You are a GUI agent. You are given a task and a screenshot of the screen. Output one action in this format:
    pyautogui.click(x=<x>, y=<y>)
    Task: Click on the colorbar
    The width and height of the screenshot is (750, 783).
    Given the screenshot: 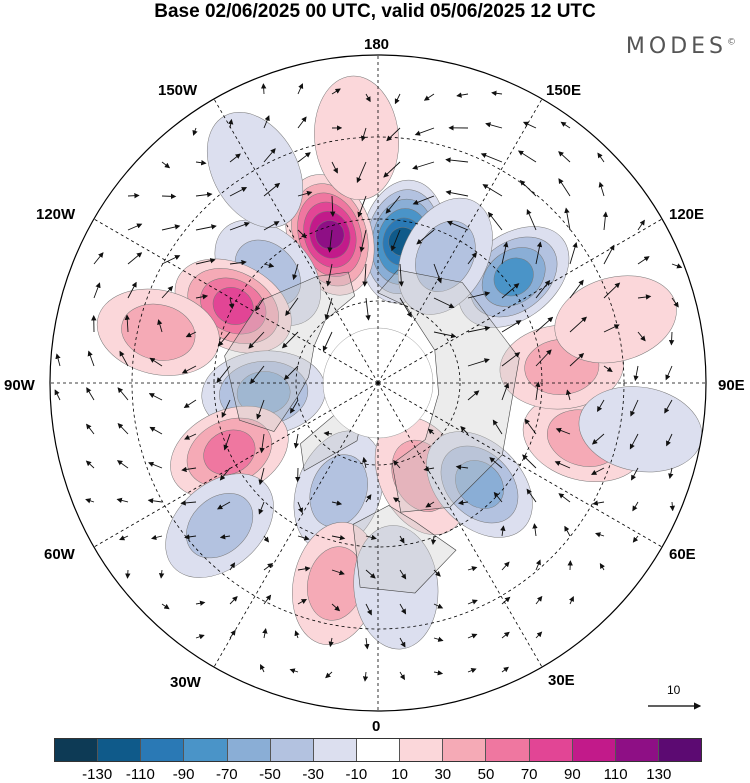 What is the action you would take?
    pyautogui.click(x=378, y=750)
    